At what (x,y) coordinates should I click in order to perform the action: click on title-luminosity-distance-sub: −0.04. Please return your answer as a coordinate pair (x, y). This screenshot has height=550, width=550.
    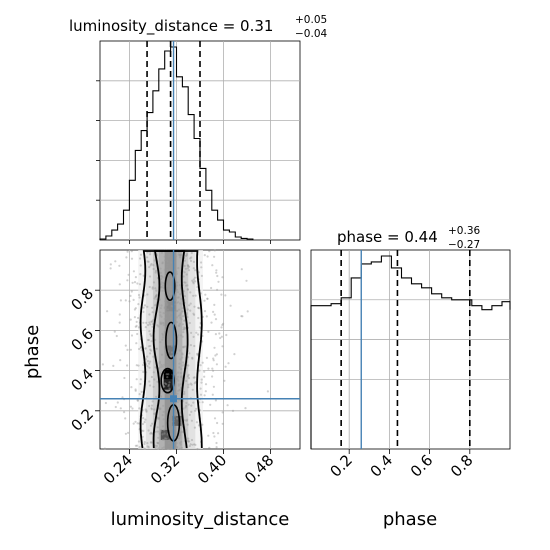
    Looking at the image, I should click on (311, 34).